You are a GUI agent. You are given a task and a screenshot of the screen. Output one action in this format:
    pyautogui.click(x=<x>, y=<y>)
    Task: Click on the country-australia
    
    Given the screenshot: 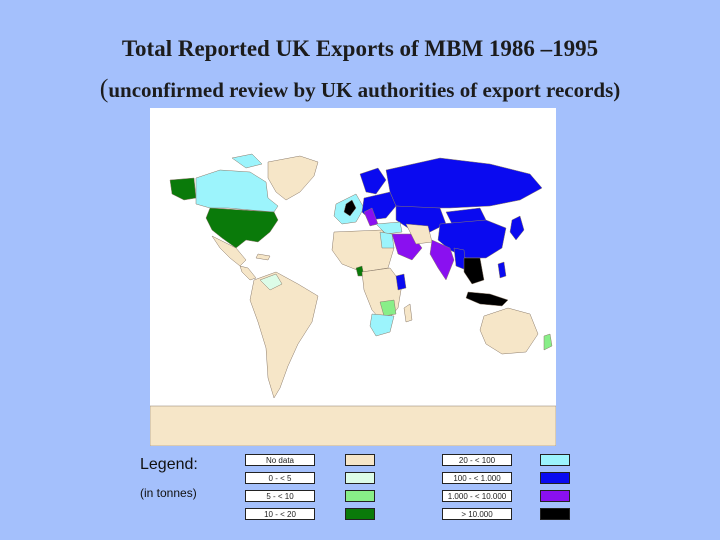 What is the action you would take?
    pyautogui.click(x=509, y=331)
    